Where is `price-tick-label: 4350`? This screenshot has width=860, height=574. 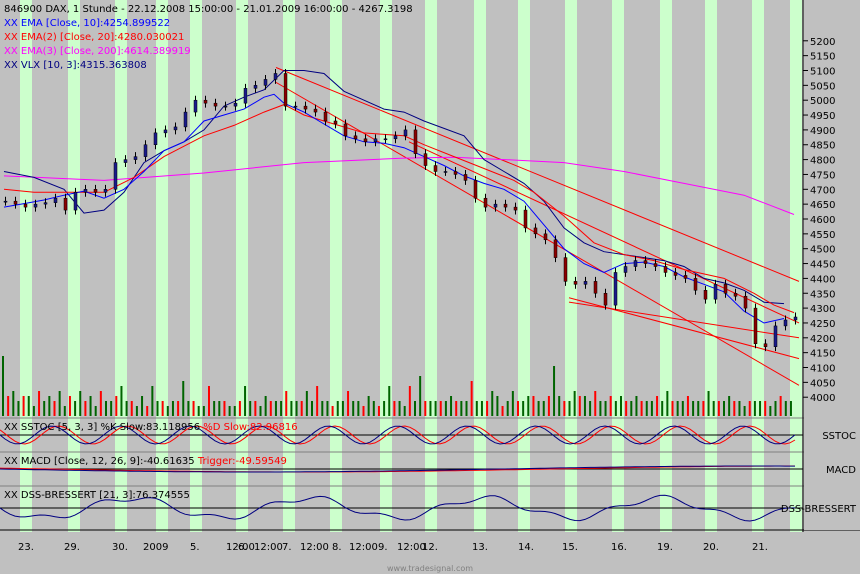
price-tick-label: 4350 is located at coordinates (822, 294).